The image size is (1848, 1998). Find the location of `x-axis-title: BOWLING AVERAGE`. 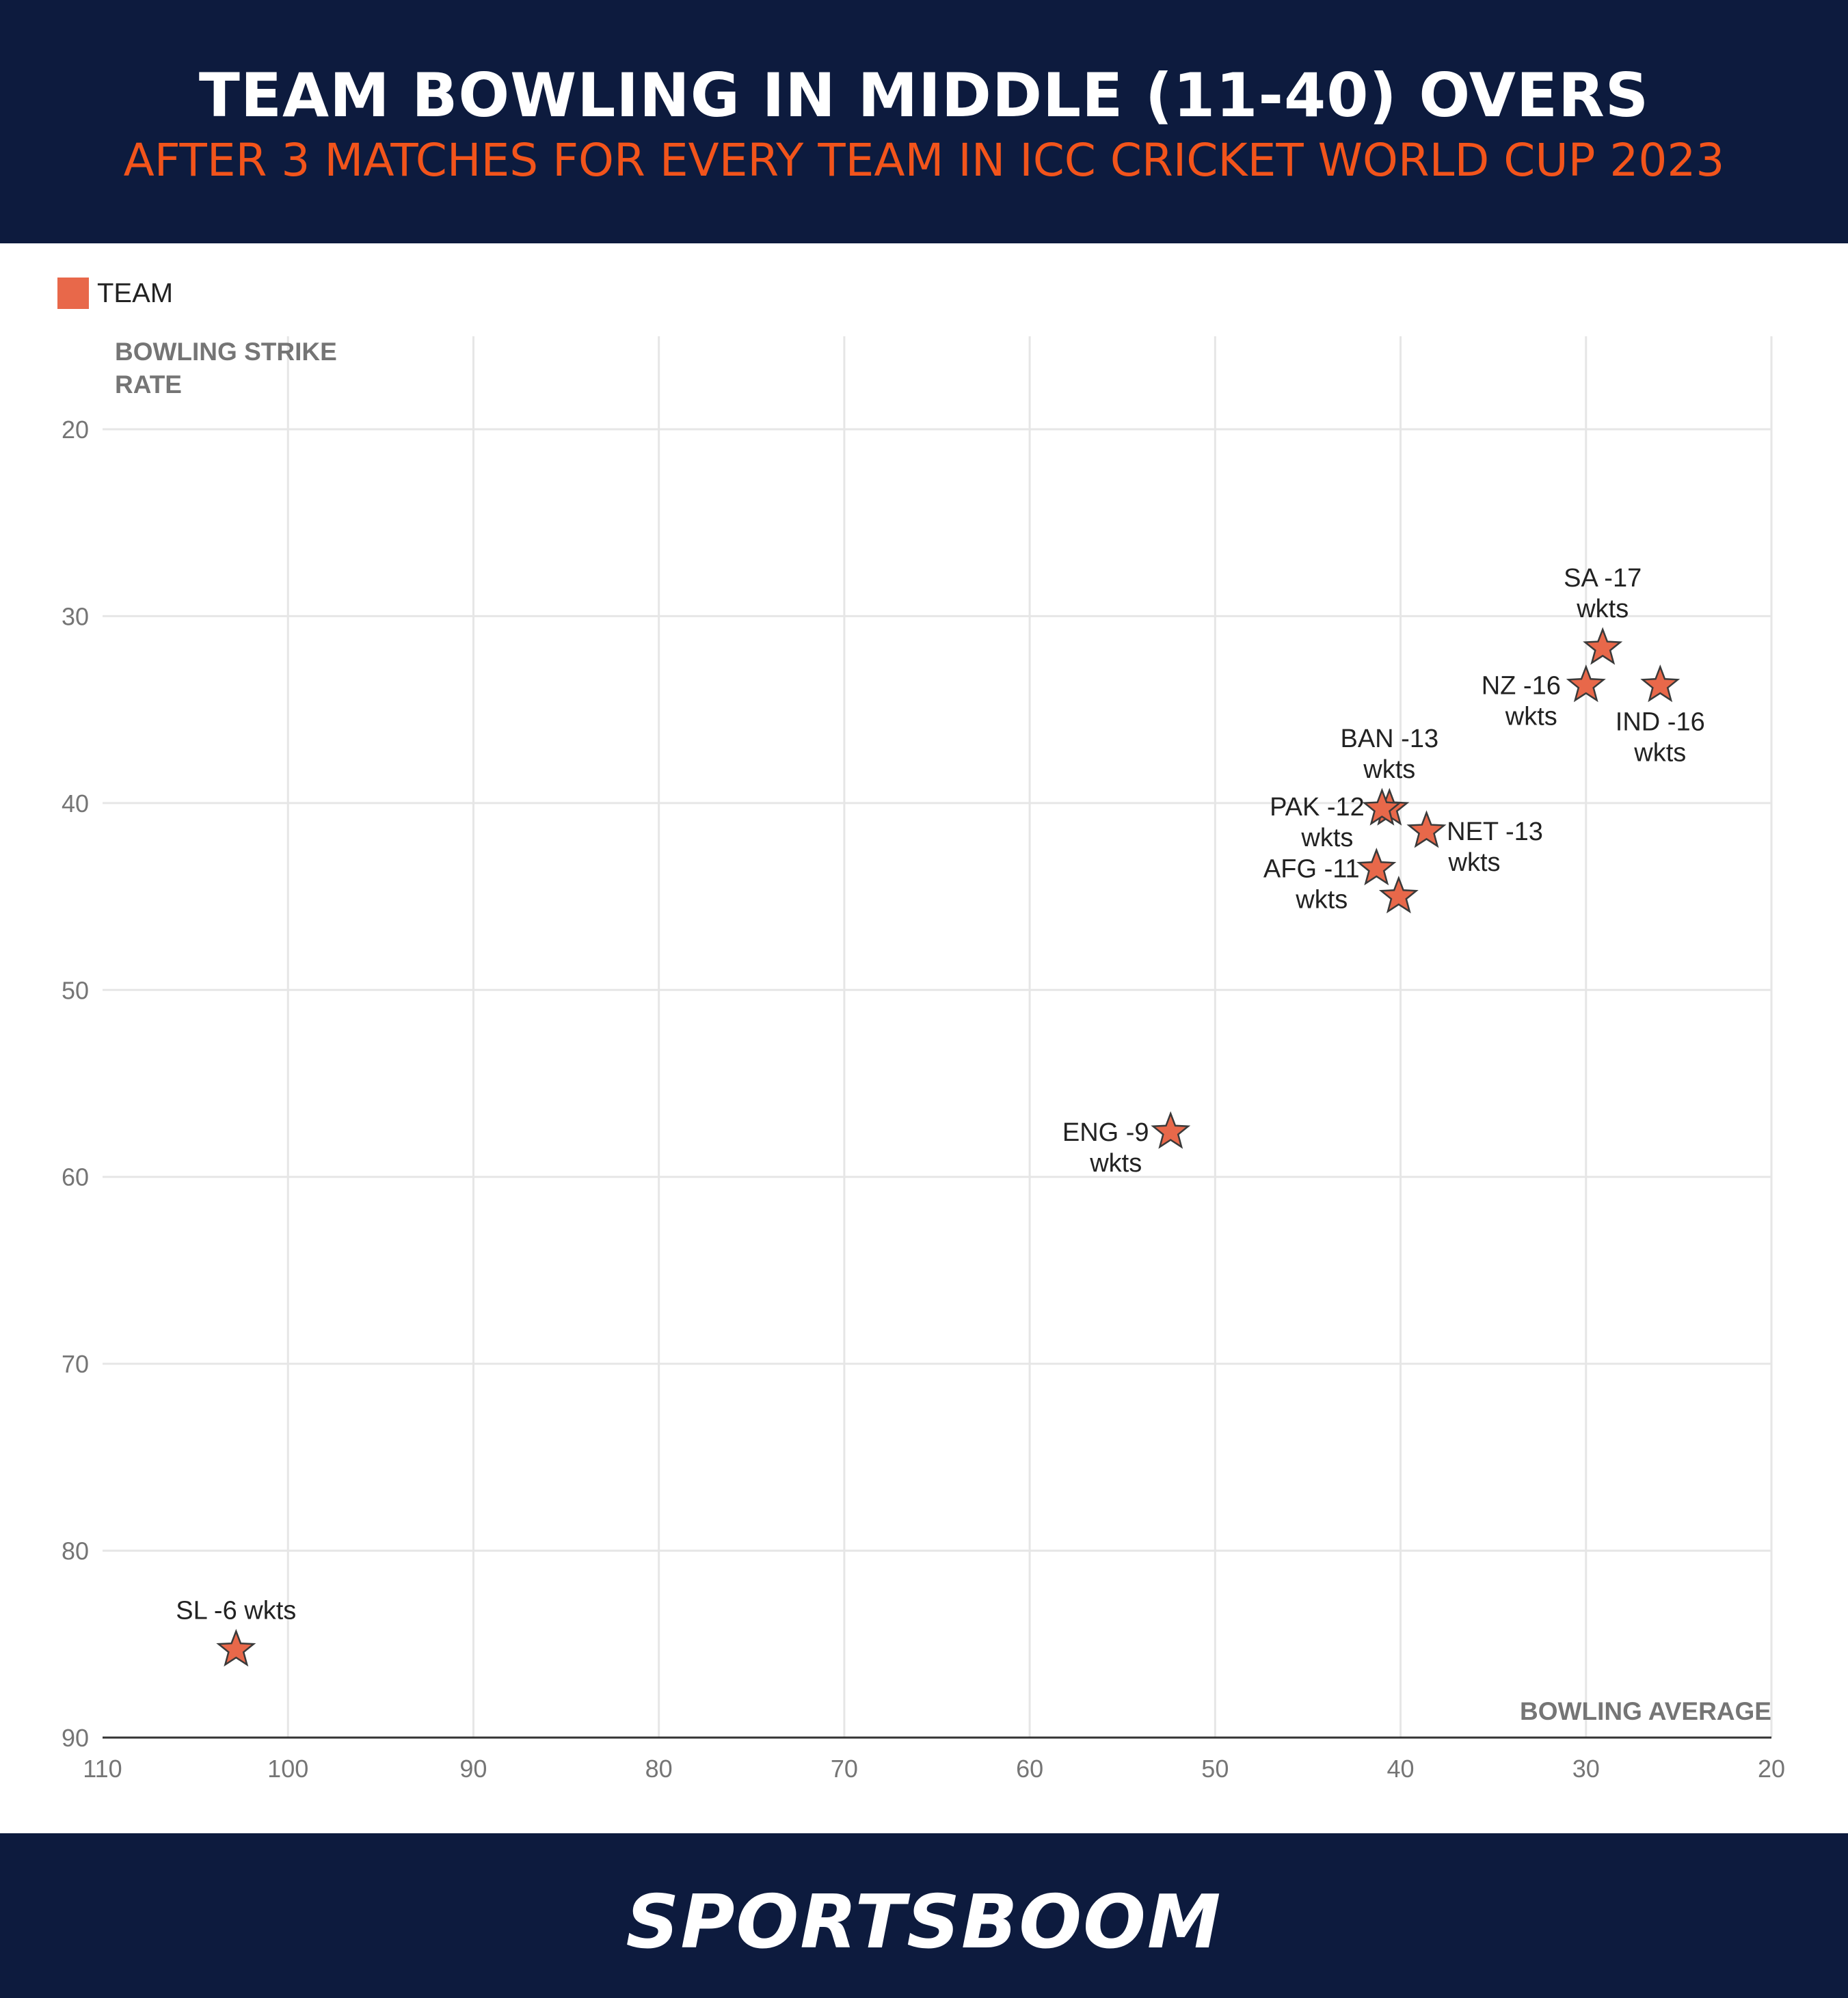

x-axis-title: BOWLING AVERAGE is located at coordinates (1645, 1711).